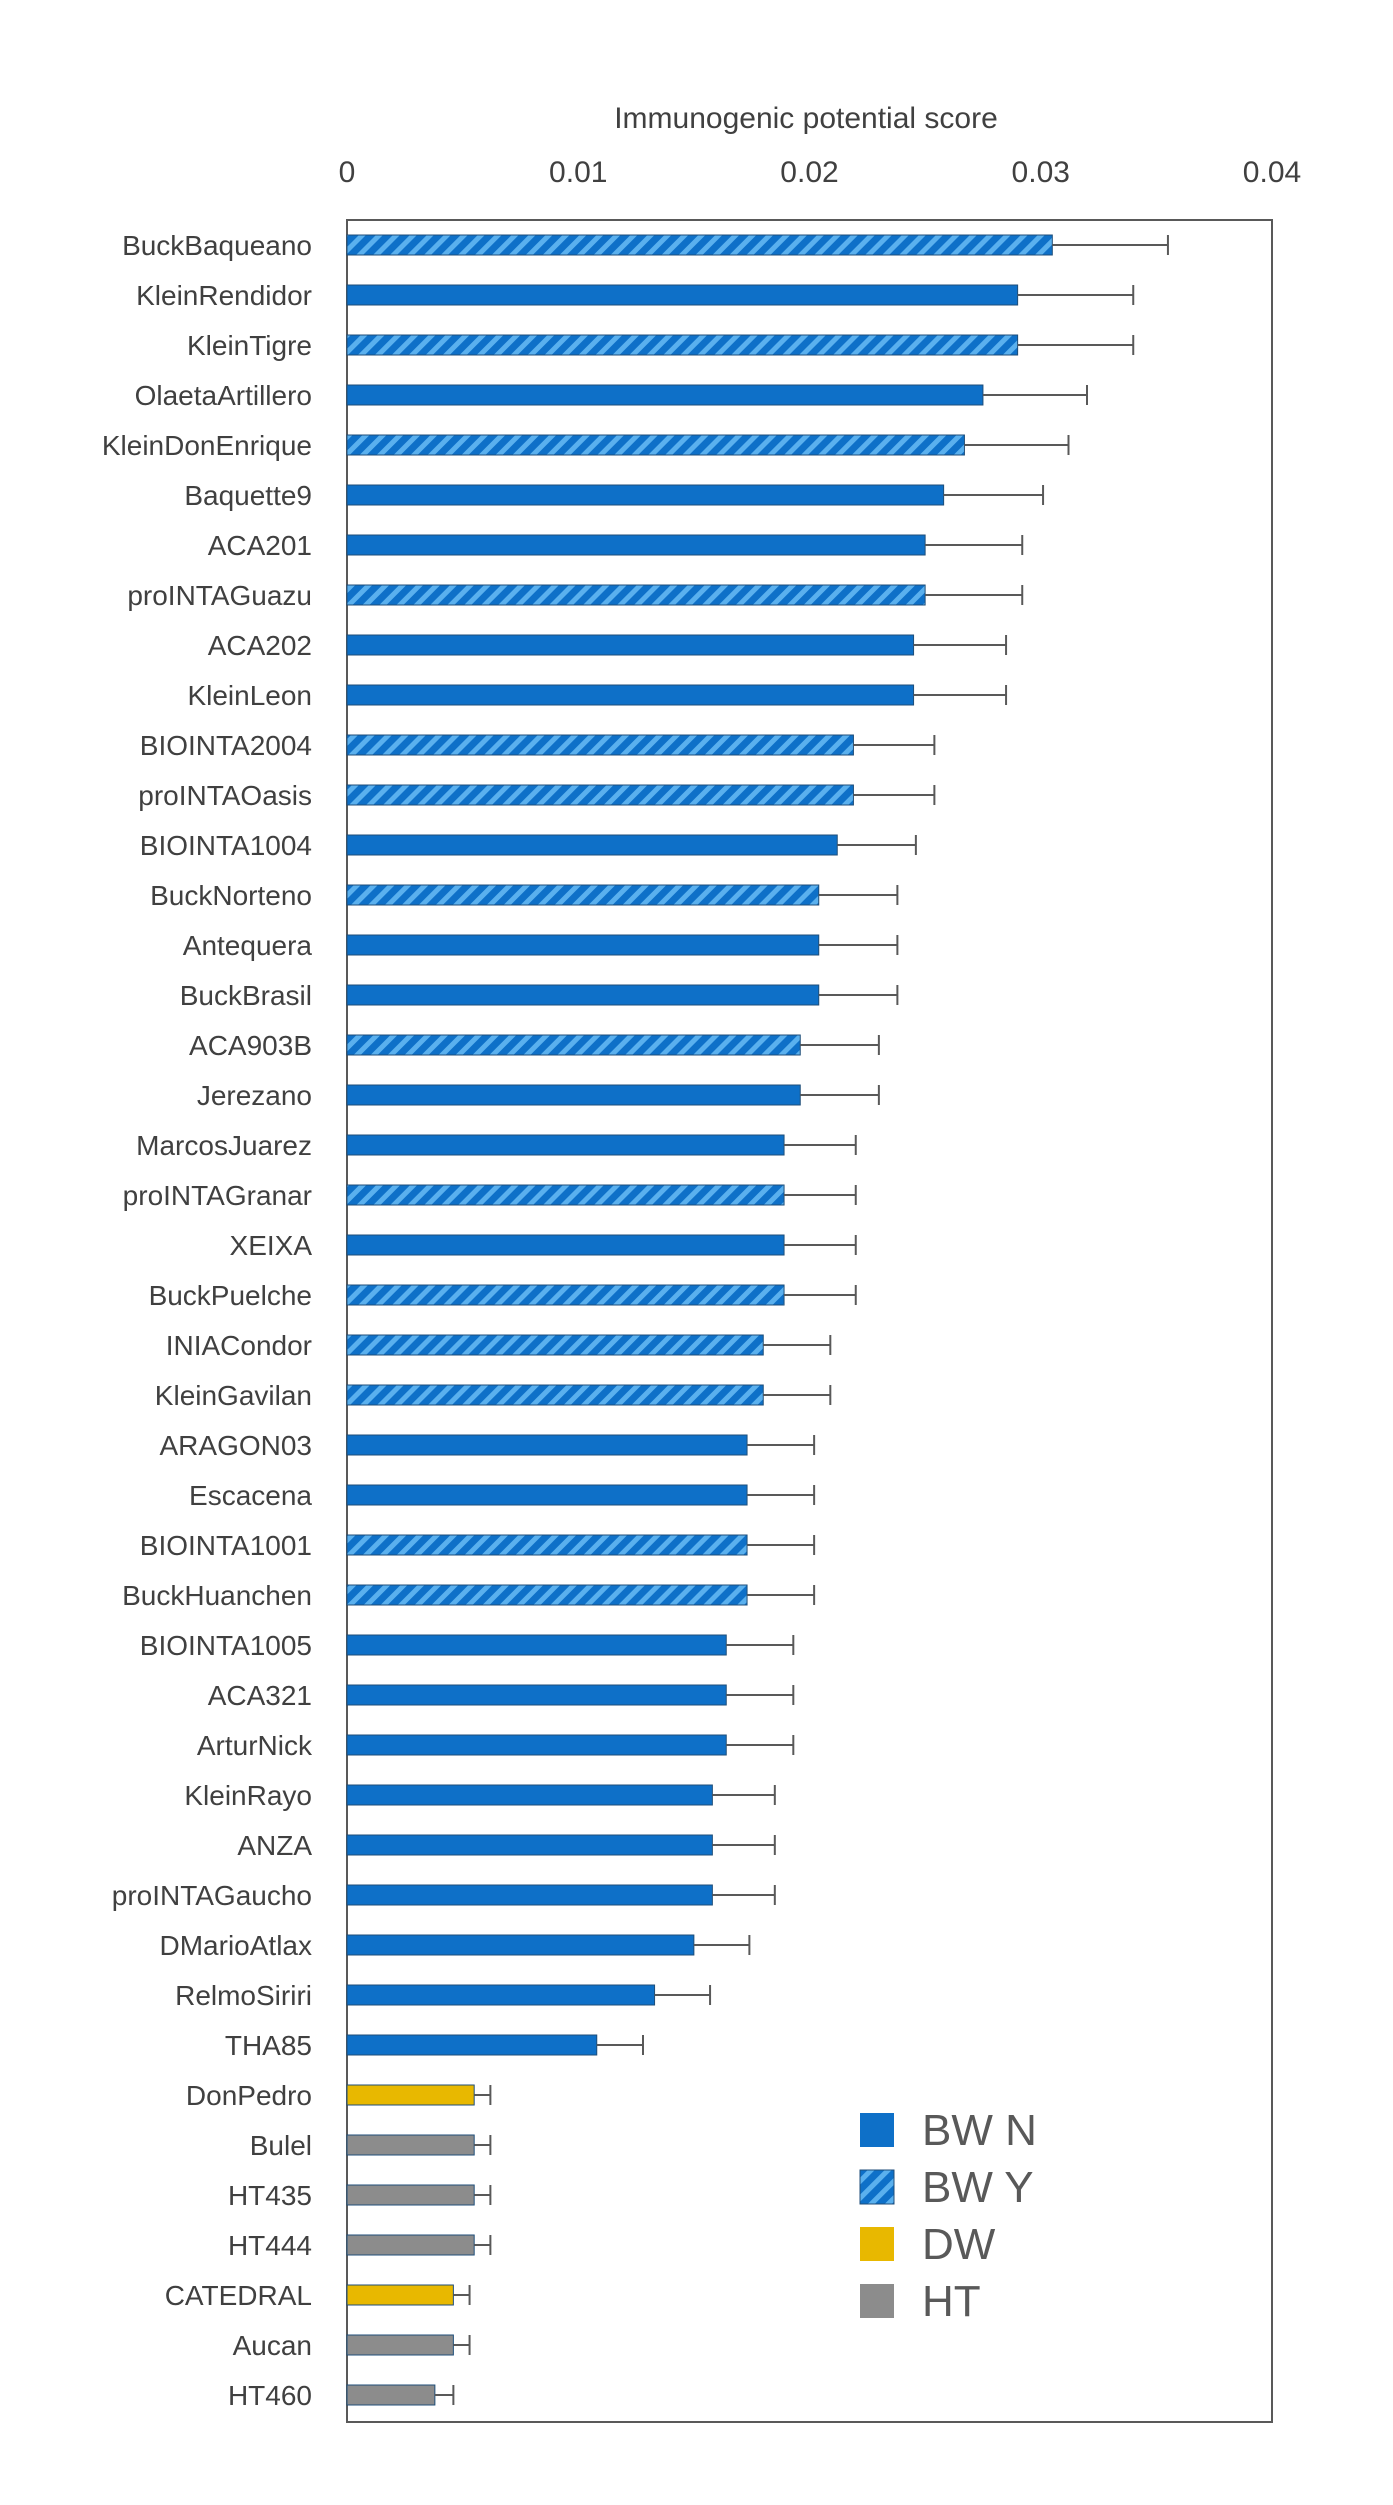  I want to click on category-label: ACA321, so click(260, 1695).